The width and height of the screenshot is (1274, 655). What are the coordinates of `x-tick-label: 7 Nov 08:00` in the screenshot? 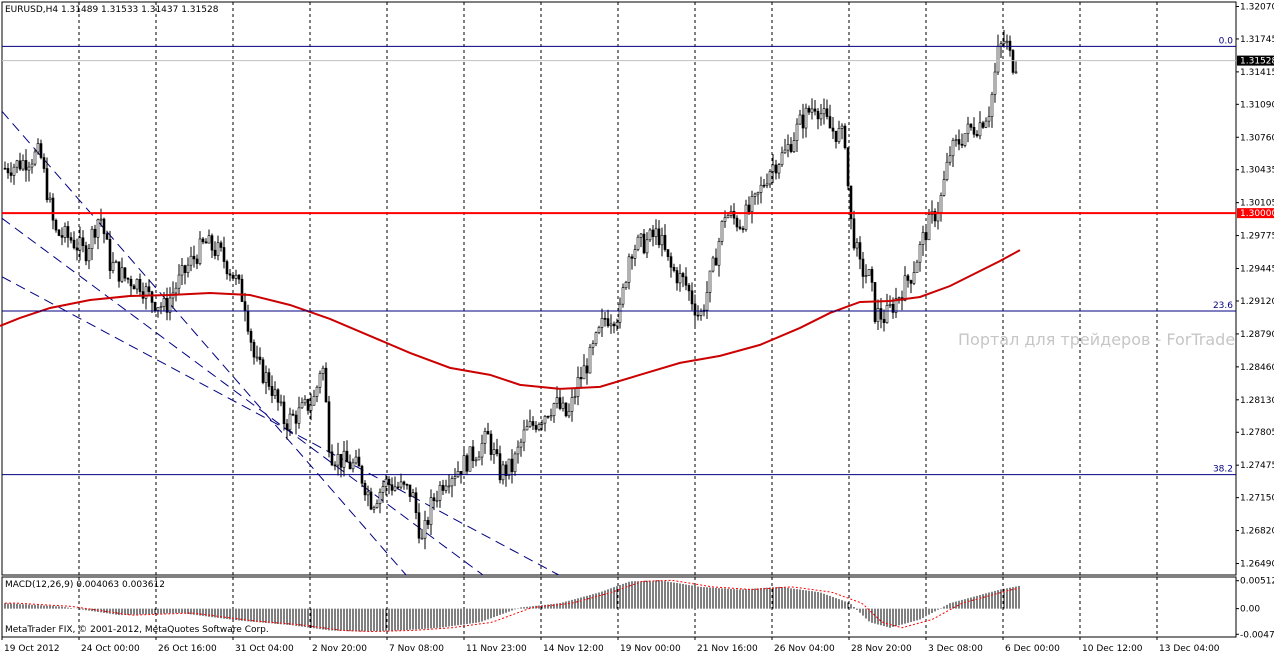 It's located at (416, 649).